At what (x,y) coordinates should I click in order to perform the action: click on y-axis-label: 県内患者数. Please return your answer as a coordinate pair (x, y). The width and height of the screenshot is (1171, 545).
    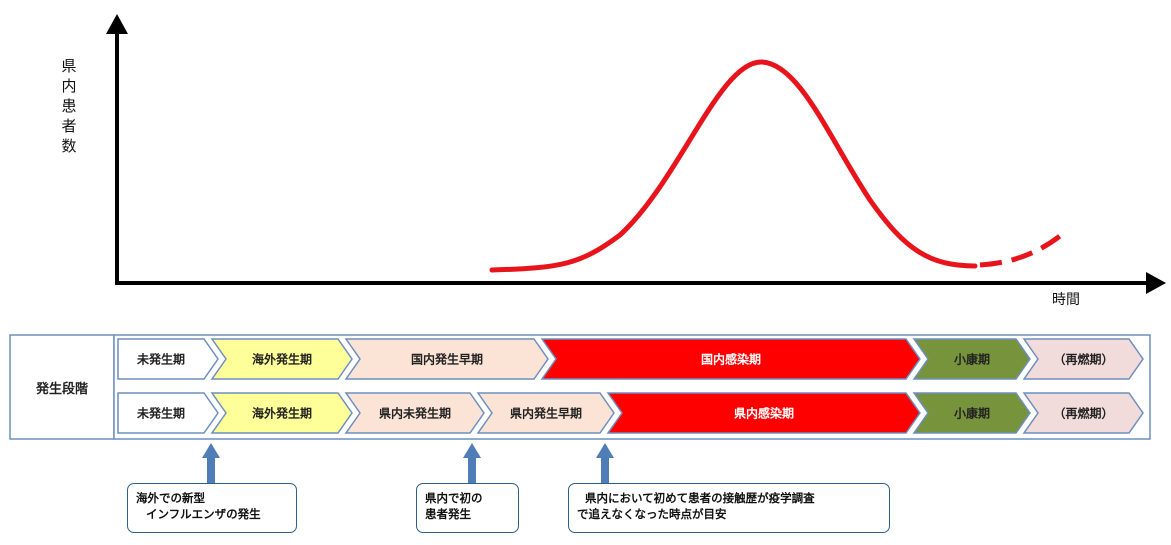
    Looking at the image, I should click on (69, 106).